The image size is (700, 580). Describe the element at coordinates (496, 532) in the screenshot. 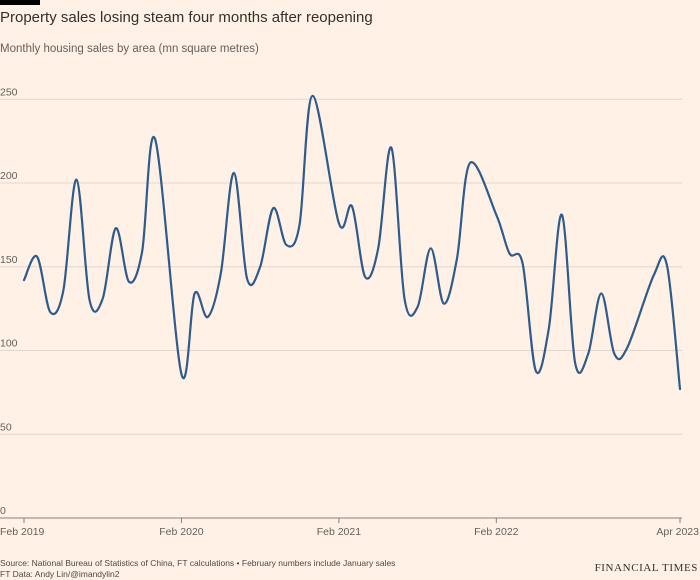

I see `x-tick-label: Feb 2022` at that location.